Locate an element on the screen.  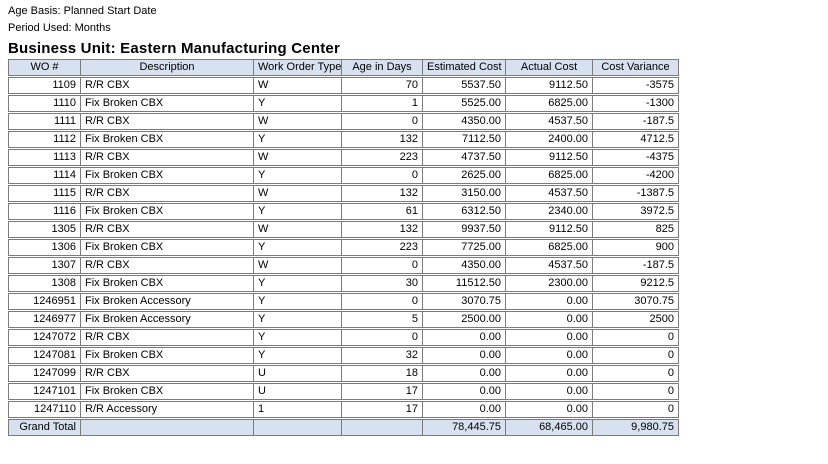
wo-number-cell: 1246951 is located at coordinates (45, 301).